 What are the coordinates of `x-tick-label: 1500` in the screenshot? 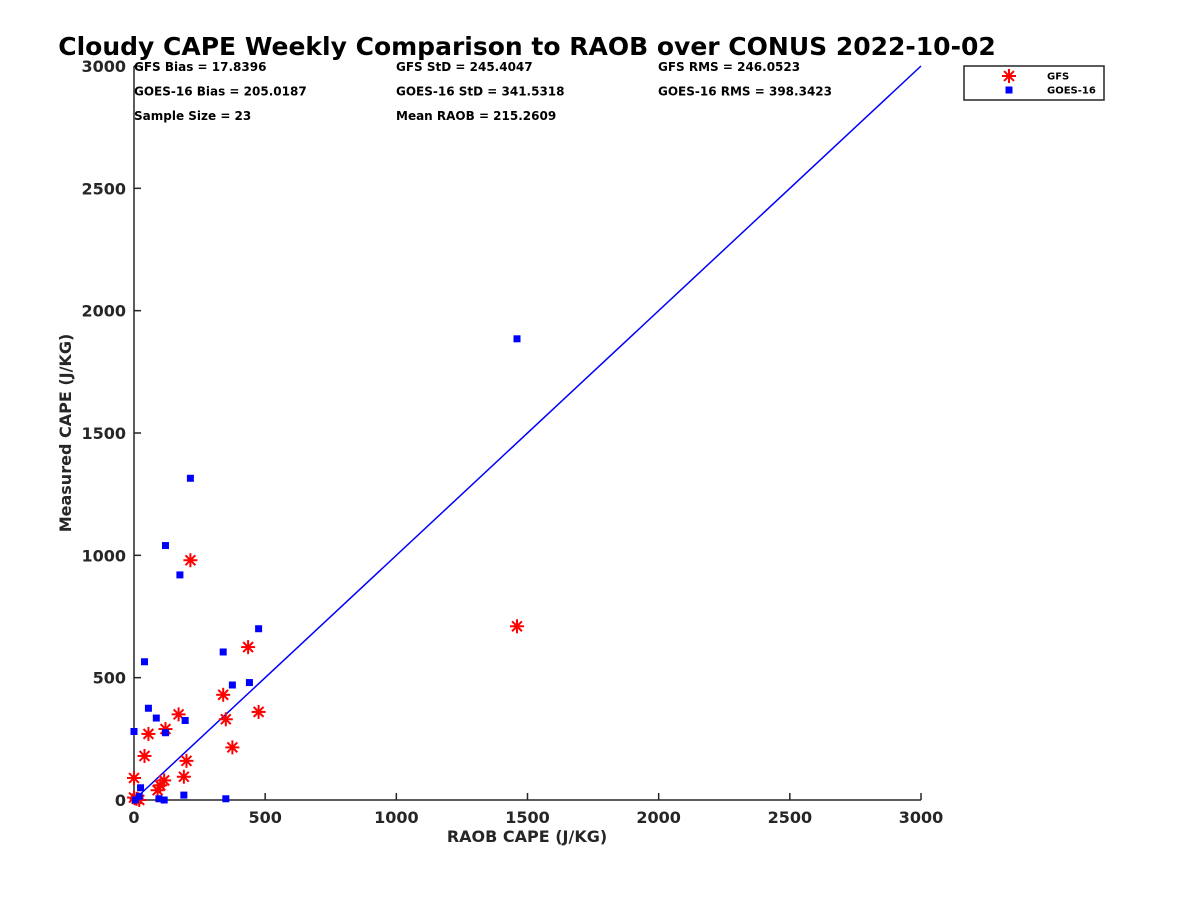 It's located at (527, 817).